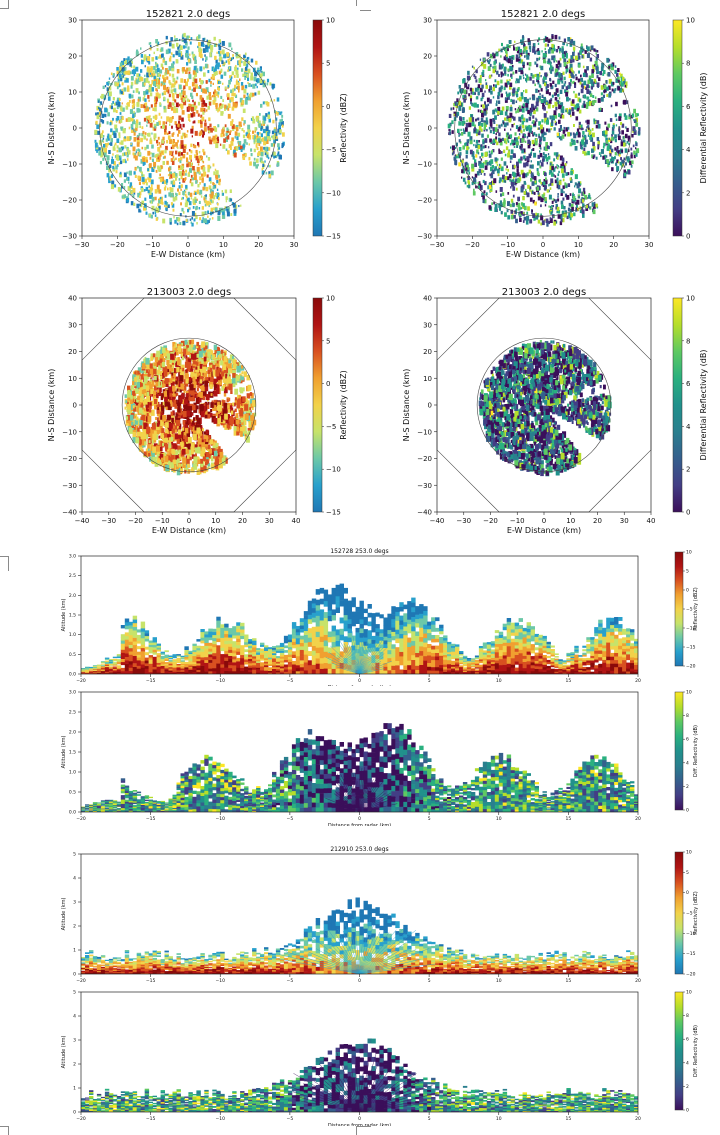 Image resolution: width=720 pixels, height=1135 pixels. Describe the element at coordinates (696, 751) in the screenshot. I see `colorbar-label: Diff. Reflectivity (dB)` at that location.